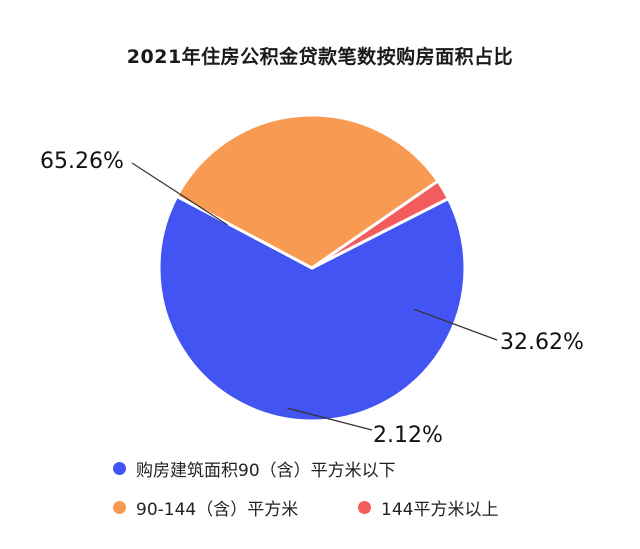  What do you see at coordinates (408, 435) in the screenshot?
I see `data-label-over-144: 2.12%` at bounding box center [408, 435].